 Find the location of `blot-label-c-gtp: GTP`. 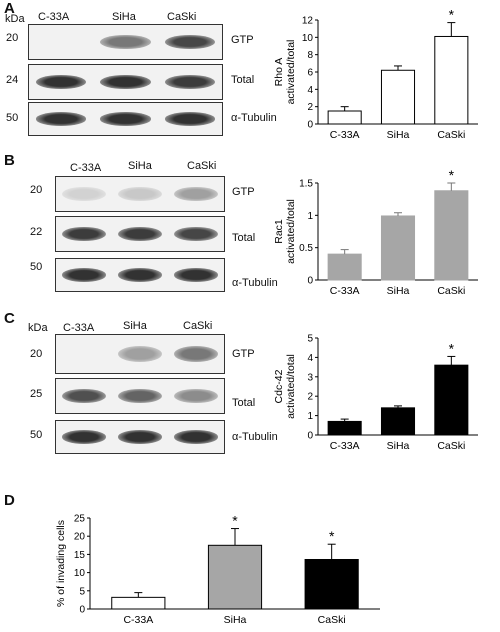

blot-label-c-gtp: GTP is located at coordinates (243, 354).